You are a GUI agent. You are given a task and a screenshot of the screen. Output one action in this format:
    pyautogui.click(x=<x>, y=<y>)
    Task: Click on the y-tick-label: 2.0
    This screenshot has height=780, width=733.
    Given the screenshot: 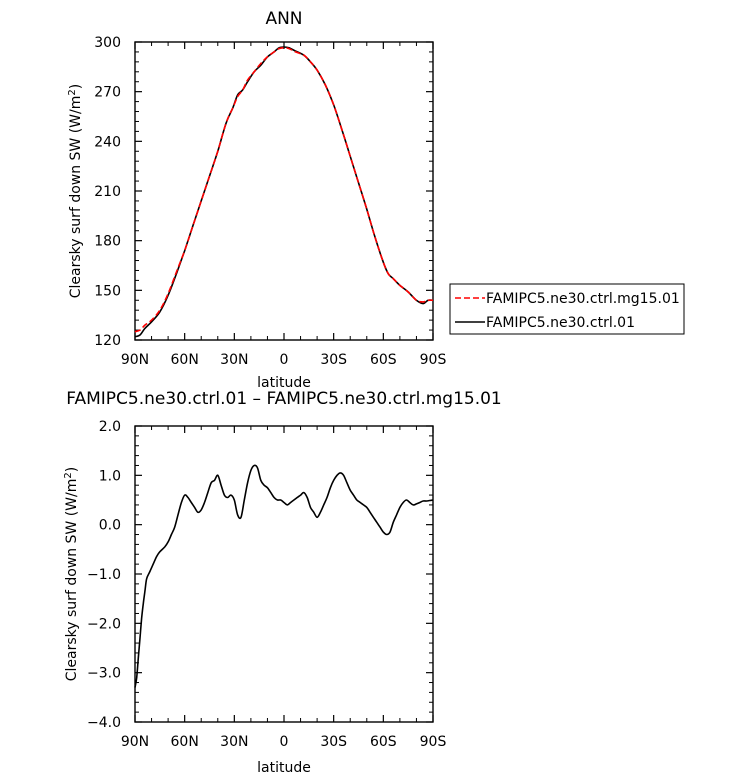 What is the action you would take?
    pyautogui.click(x=110, y=427)
    